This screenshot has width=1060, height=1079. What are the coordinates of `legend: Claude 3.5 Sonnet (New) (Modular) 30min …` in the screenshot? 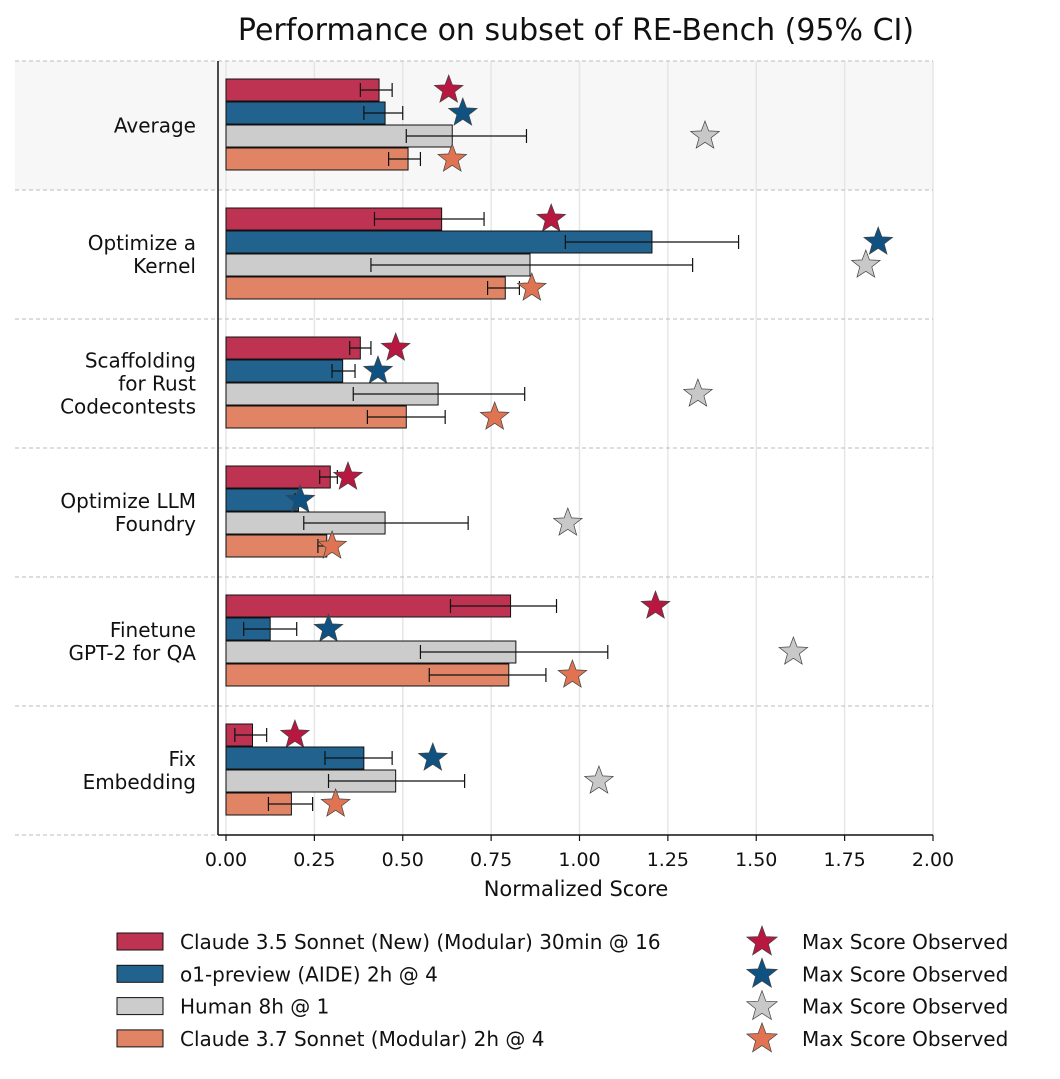 It's located at (562, 988).